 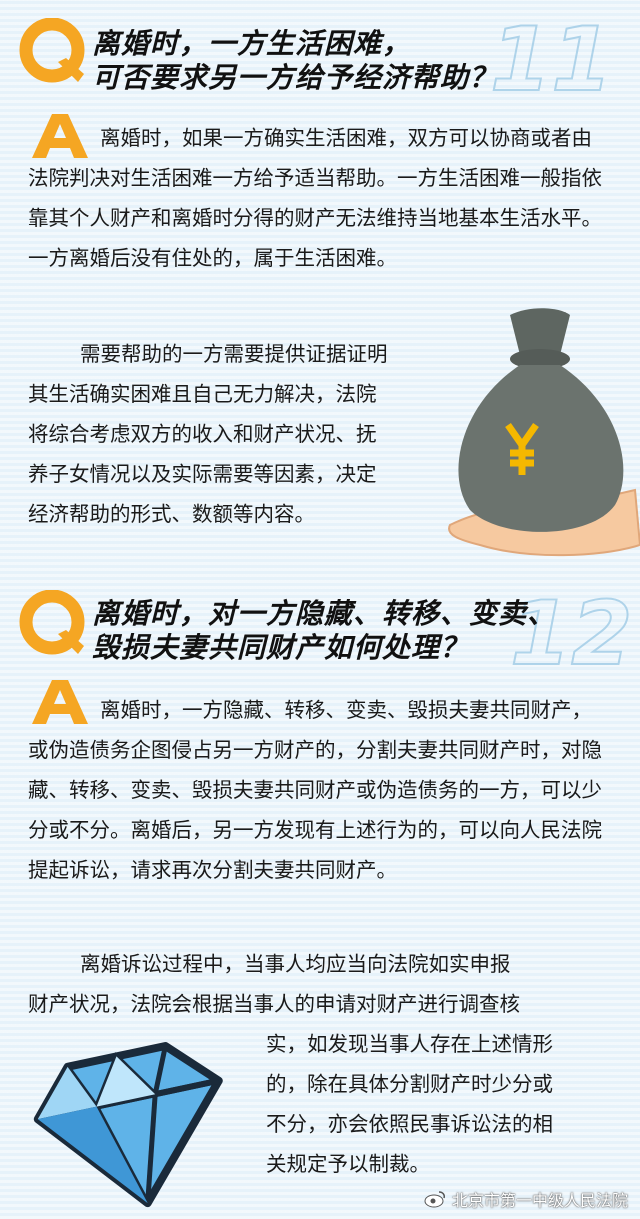 I want to click on footer-watermark: 北京市第一中级人民法院, so click(x=526, y=1199).